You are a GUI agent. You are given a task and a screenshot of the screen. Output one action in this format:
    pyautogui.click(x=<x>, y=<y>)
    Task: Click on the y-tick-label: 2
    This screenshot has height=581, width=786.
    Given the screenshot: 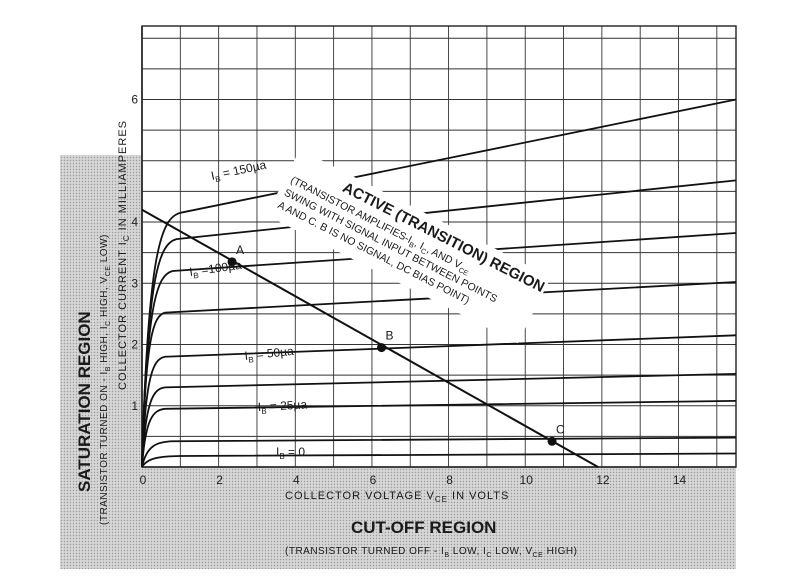 What is the action you would take?
    pyautogui.click(x=134, y=345)
    